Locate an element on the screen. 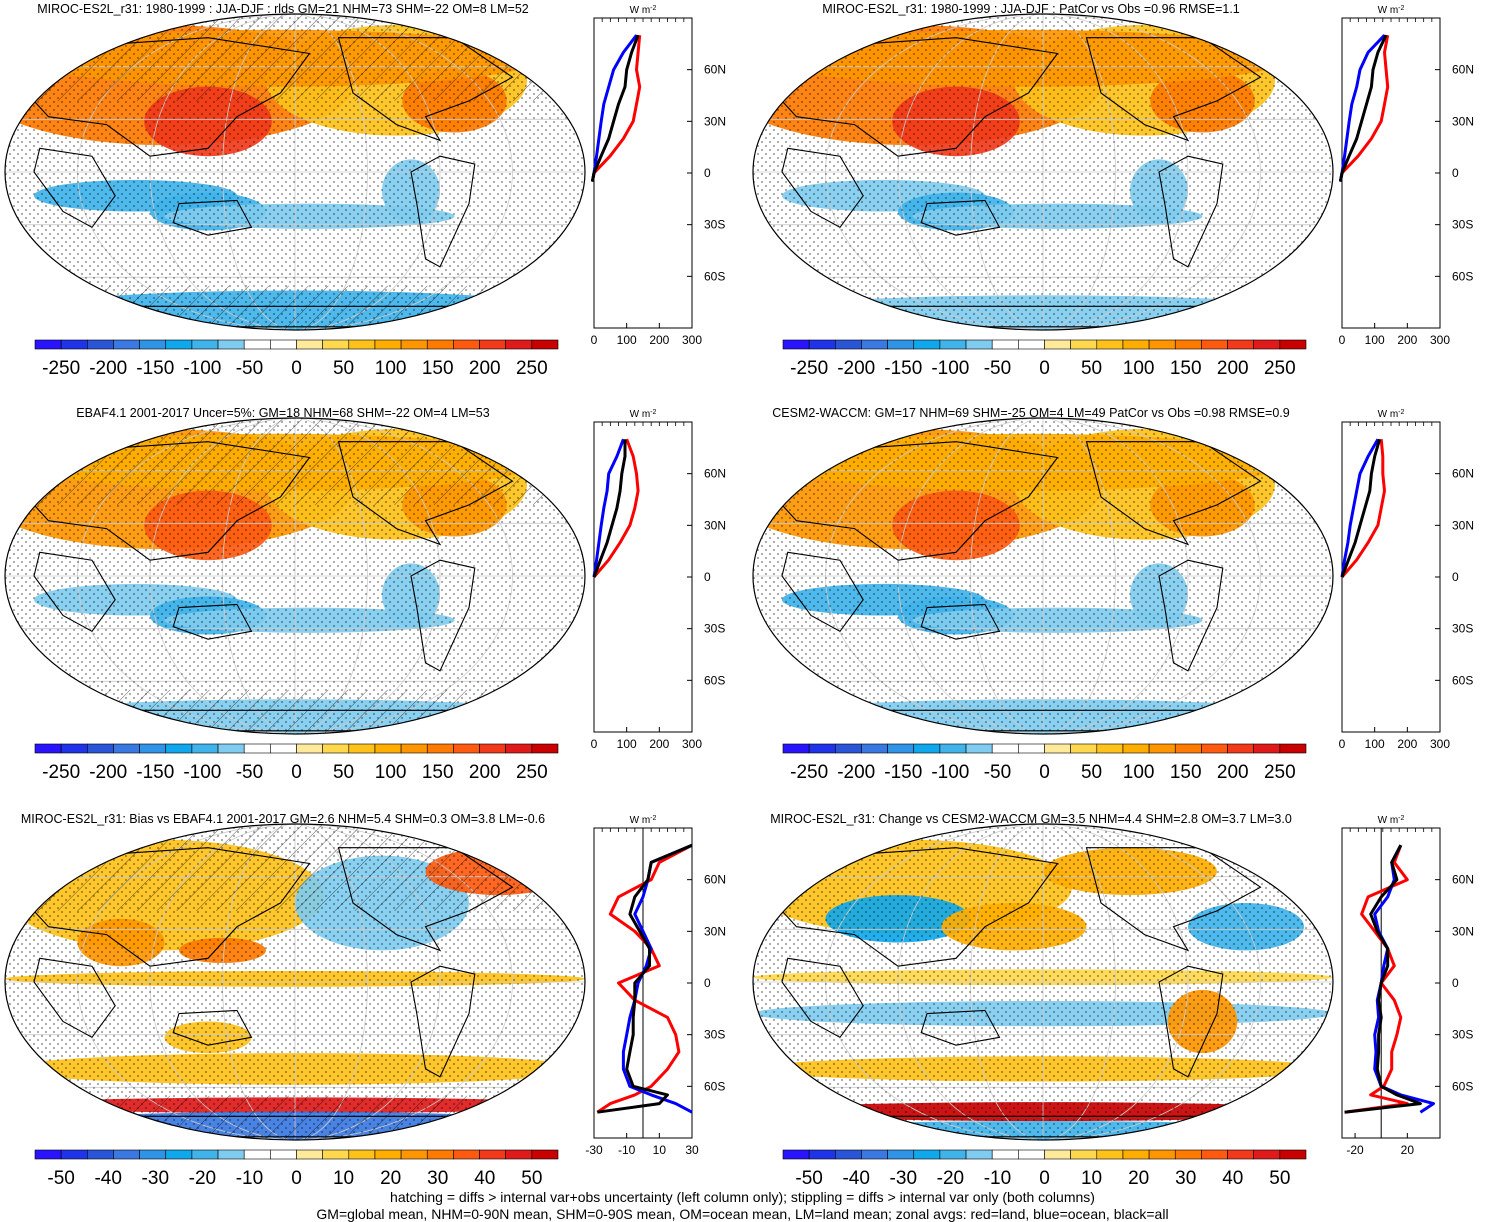  zonal-land-line is located at coordinates (644, 978).